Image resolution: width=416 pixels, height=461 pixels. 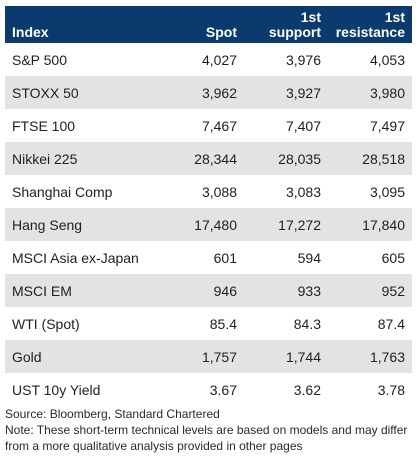 I want to click on header-spot: Spot, so click(x=221, y=32).